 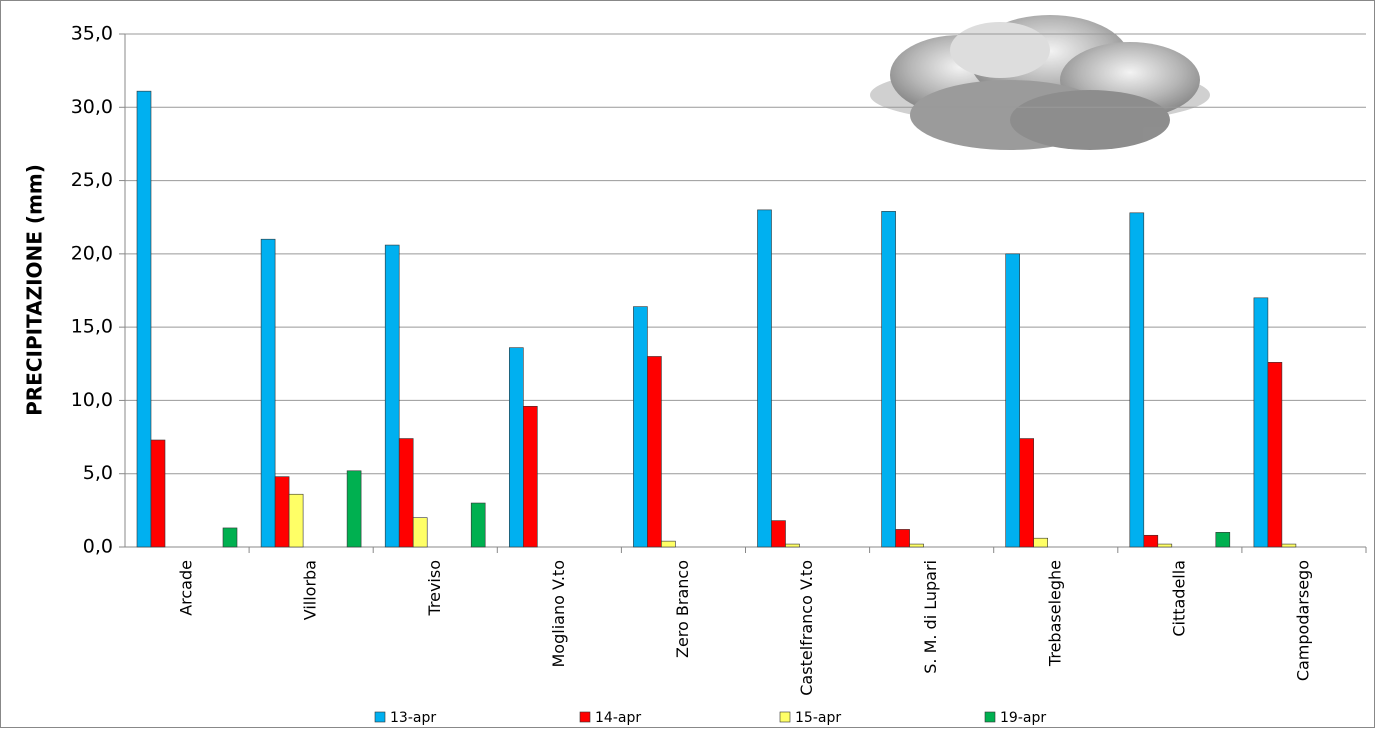 I want to click on y-tick-label: 20,0, so click(x=92, y=253).